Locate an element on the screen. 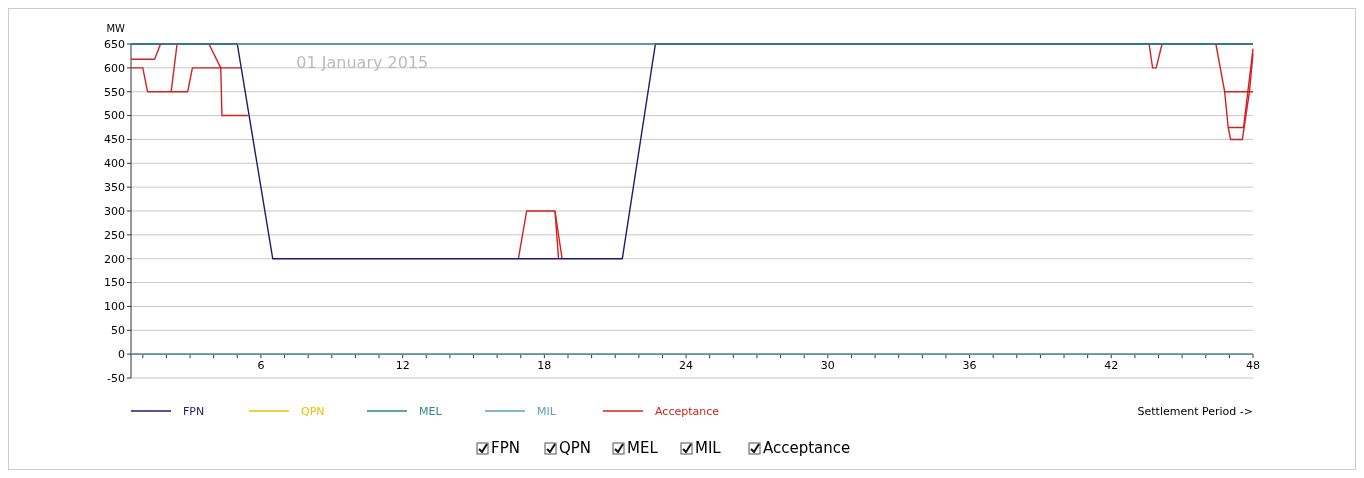  x-tick-label: 12 is located at coordinates (402, 366).